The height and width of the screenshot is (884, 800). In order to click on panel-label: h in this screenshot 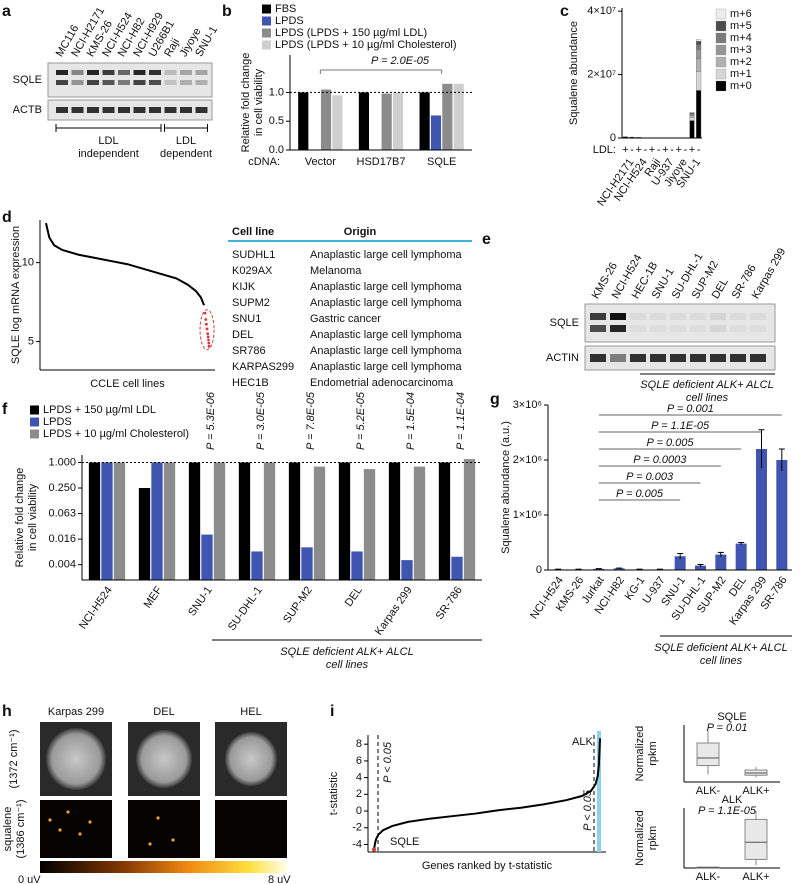, I will do `click(7, 711)`.